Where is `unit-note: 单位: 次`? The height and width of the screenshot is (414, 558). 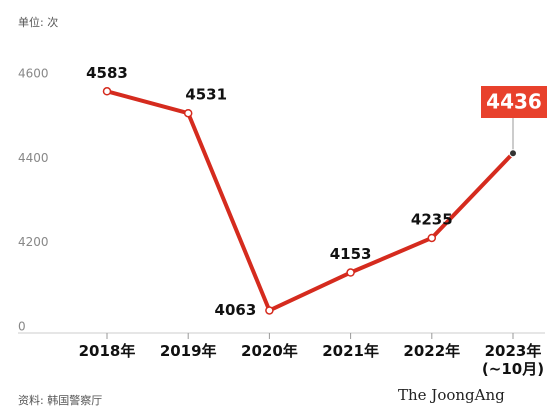
unit-note: 单位: 次 is located at coordinates (38, 22).